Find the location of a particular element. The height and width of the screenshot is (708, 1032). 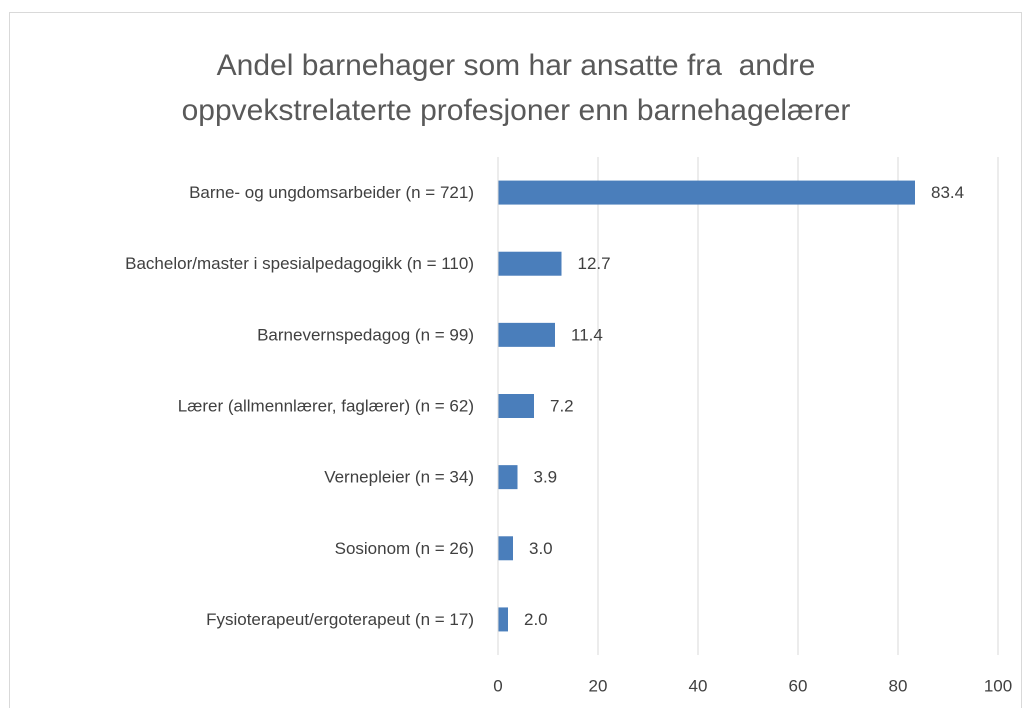

y-tick-label: Sosionom (n = 26) is located at coordinates (404, 548).